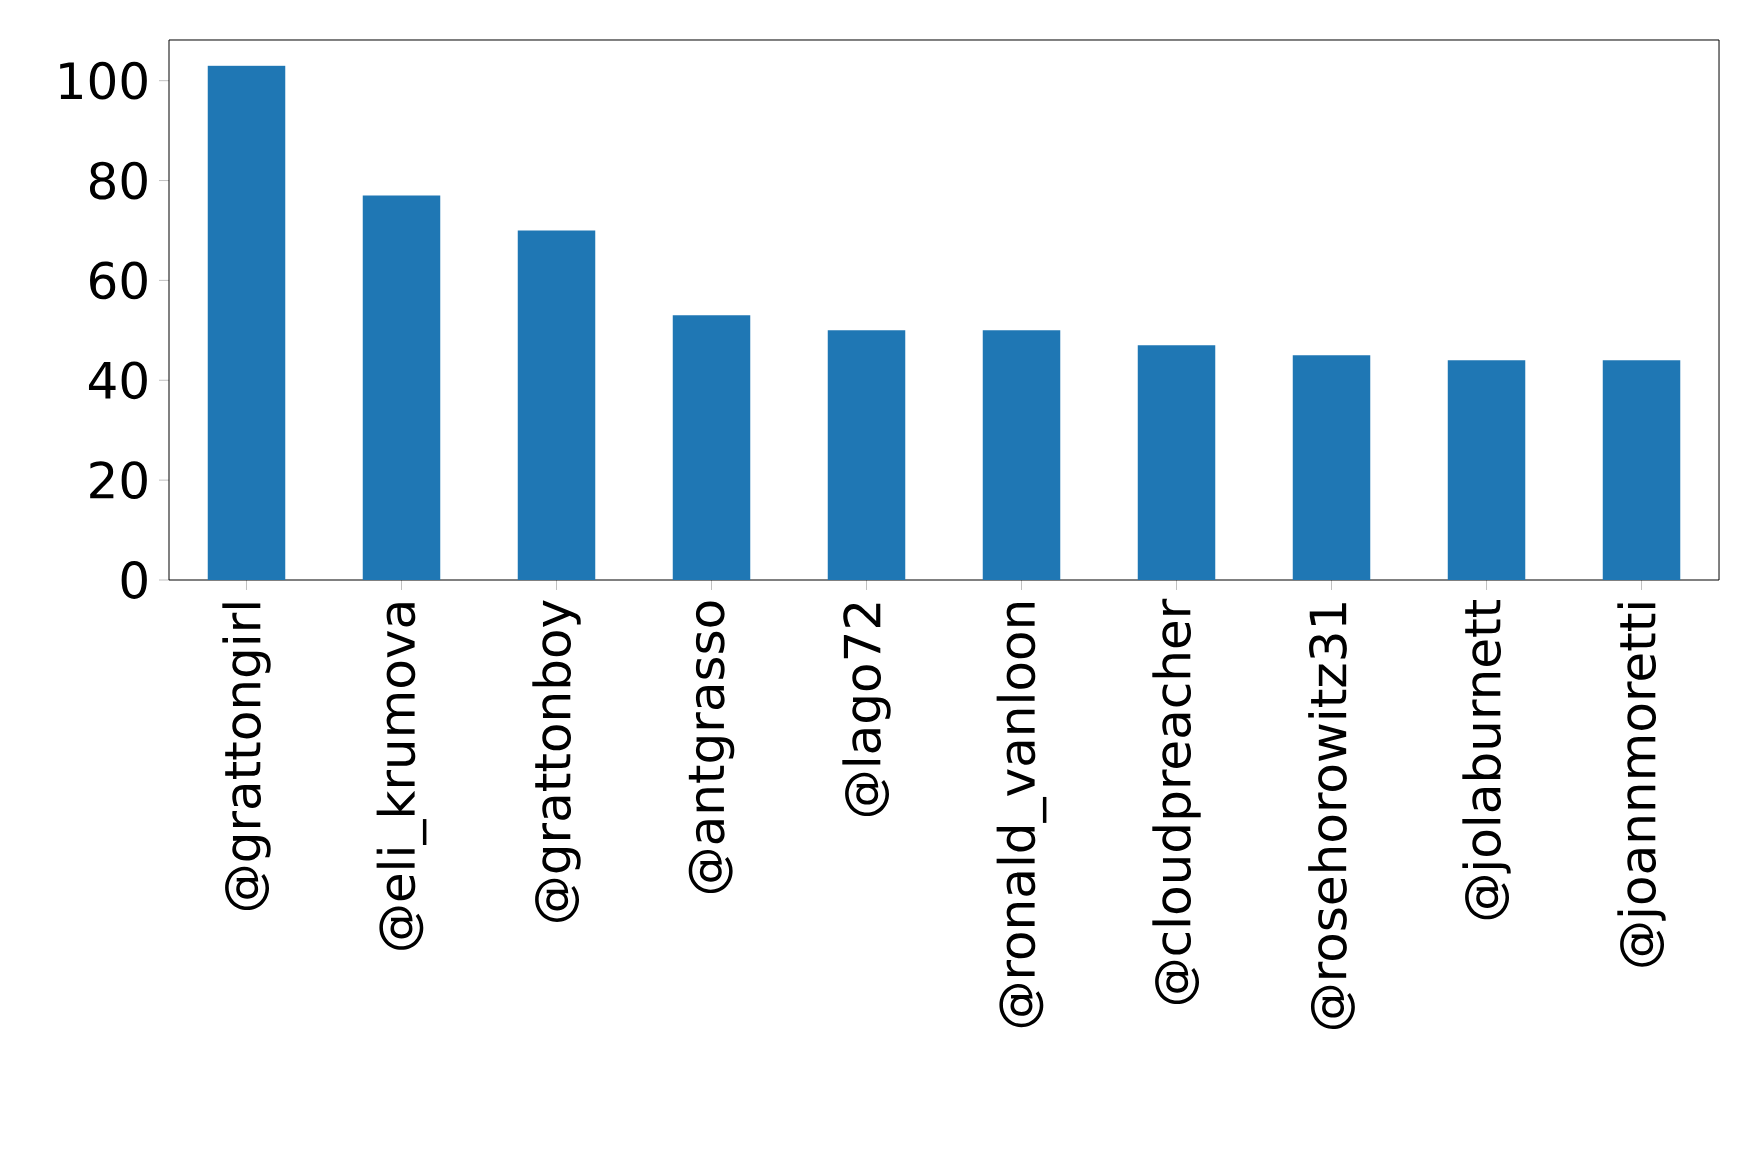 This screenshot has width=1758, height=1170. I want to click on x-tick-label: @cloudpreacher, so click(1176, 801).